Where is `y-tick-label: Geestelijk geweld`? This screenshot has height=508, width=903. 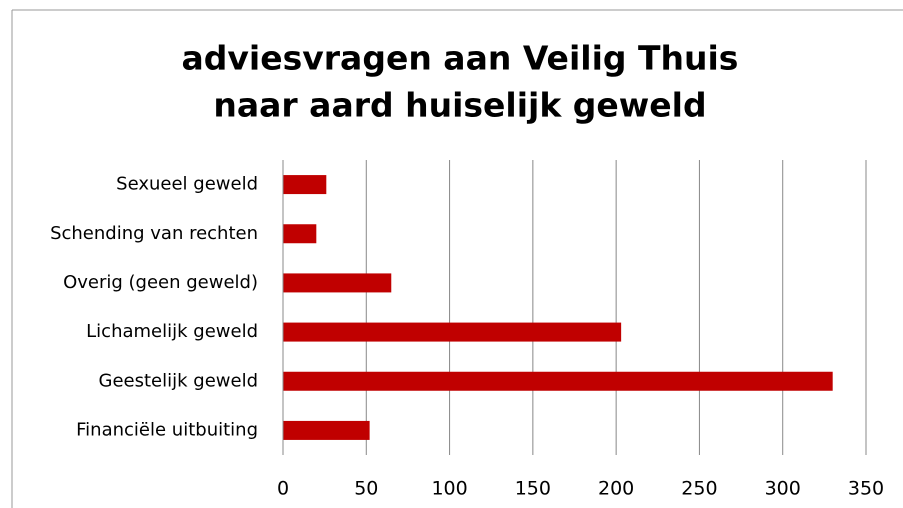
y-tick-label: Geestelijk geweld is located at coordinates (178, 380).